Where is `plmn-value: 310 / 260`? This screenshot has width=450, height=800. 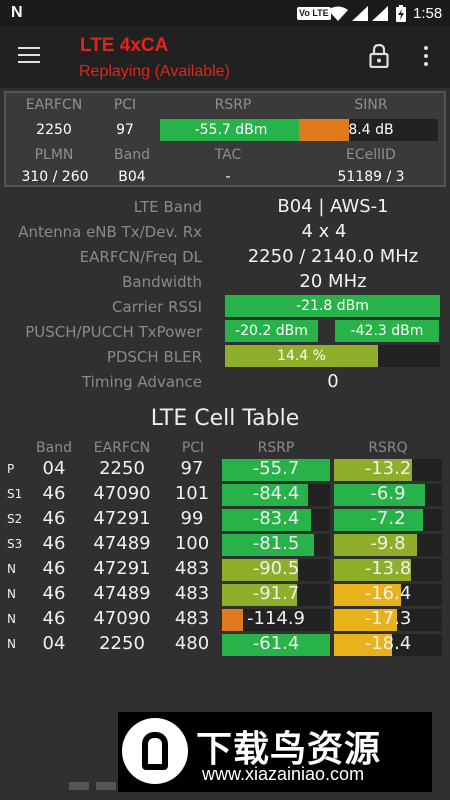
plmn-value: 310 / 260 is located at coordinates (55, 177).